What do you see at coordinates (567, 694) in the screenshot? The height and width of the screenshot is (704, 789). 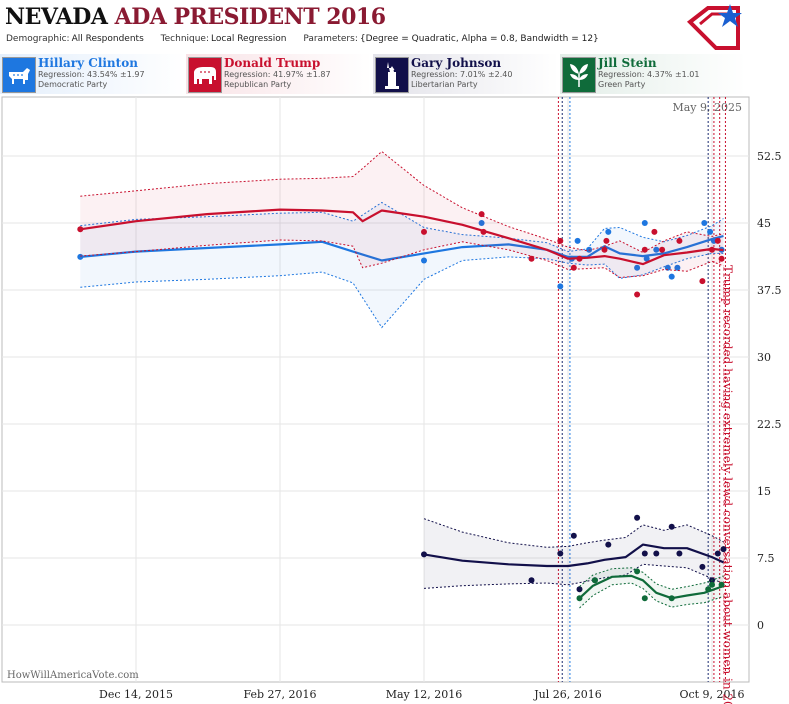 I see `x-tick-label: Jul 26, 2016` at bounding box center [567, 694].